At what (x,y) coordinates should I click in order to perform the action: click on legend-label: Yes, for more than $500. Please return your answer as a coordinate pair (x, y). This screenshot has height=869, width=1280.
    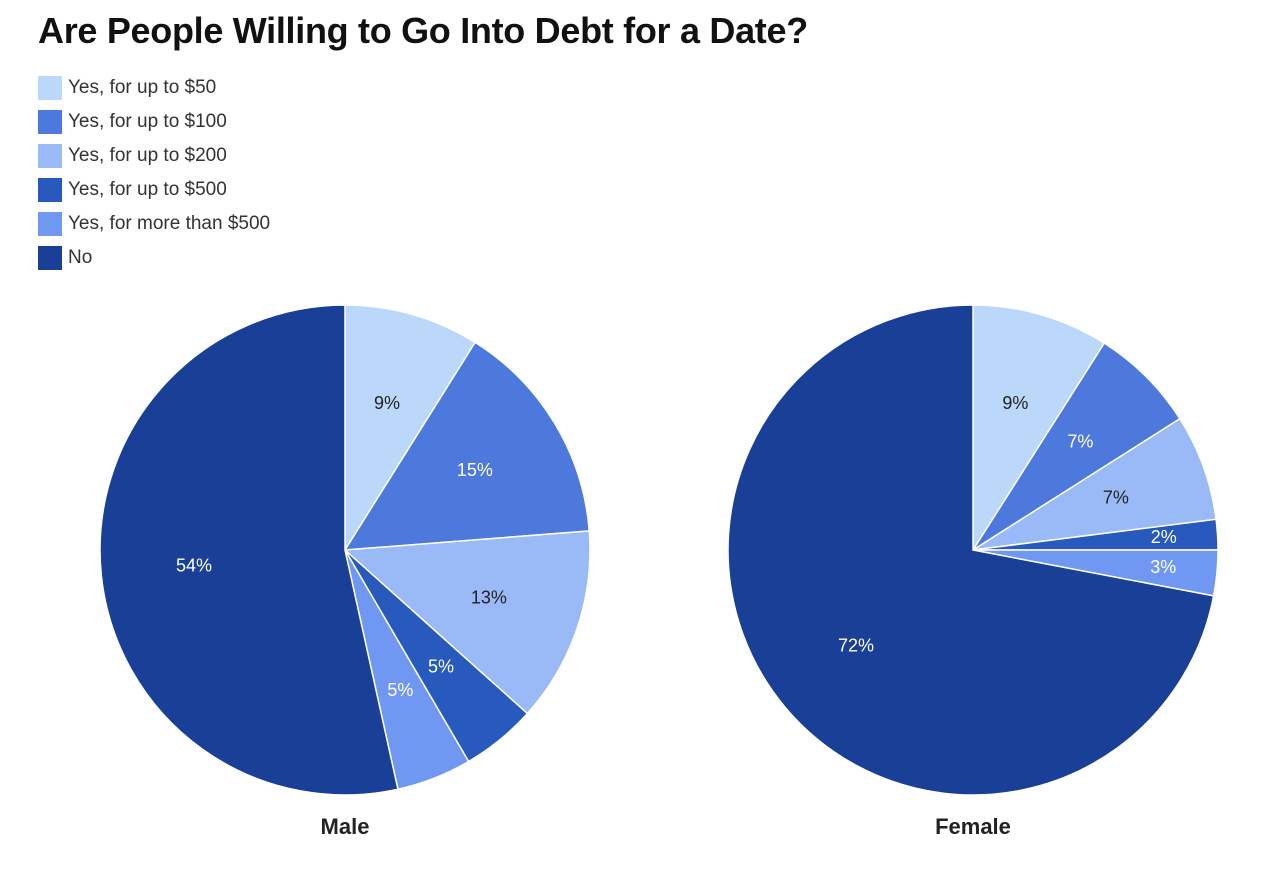
    Looking at the image, I should click on (169, 223).